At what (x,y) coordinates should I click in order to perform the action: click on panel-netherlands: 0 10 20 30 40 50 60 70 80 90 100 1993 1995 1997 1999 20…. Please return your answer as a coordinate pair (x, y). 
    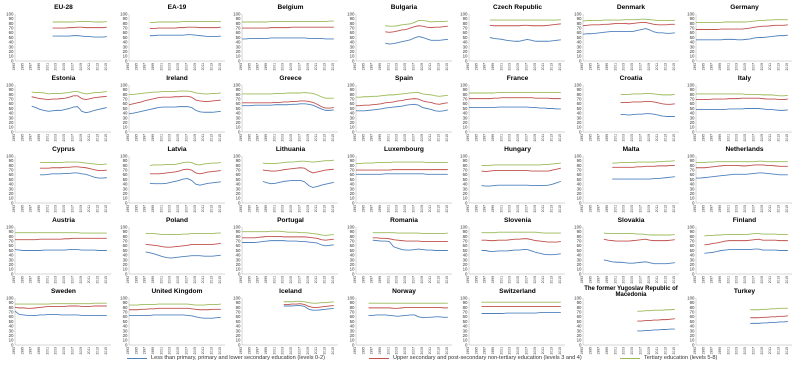
    Looking at the image, I should click on (738, 181).